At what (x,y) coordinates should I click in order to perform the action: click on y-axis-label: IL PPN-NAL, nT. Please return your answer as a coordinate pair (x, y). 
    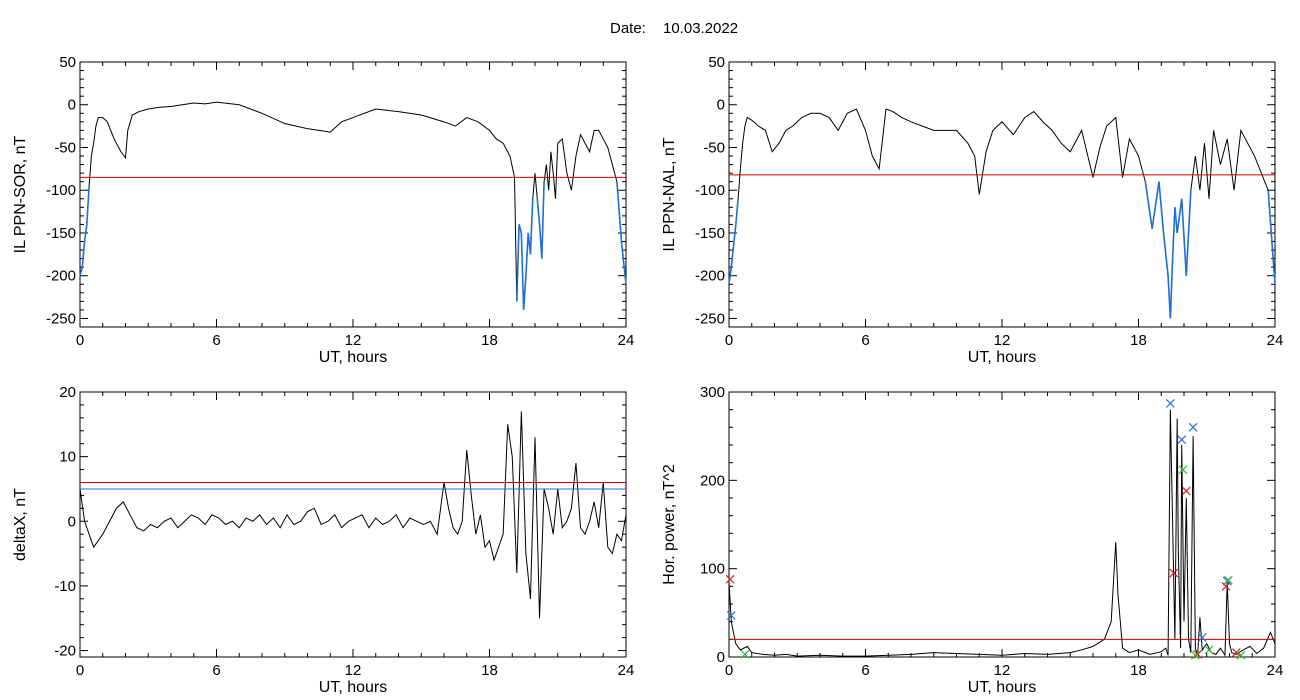
    Looking at the image, I should click on (669, 194).